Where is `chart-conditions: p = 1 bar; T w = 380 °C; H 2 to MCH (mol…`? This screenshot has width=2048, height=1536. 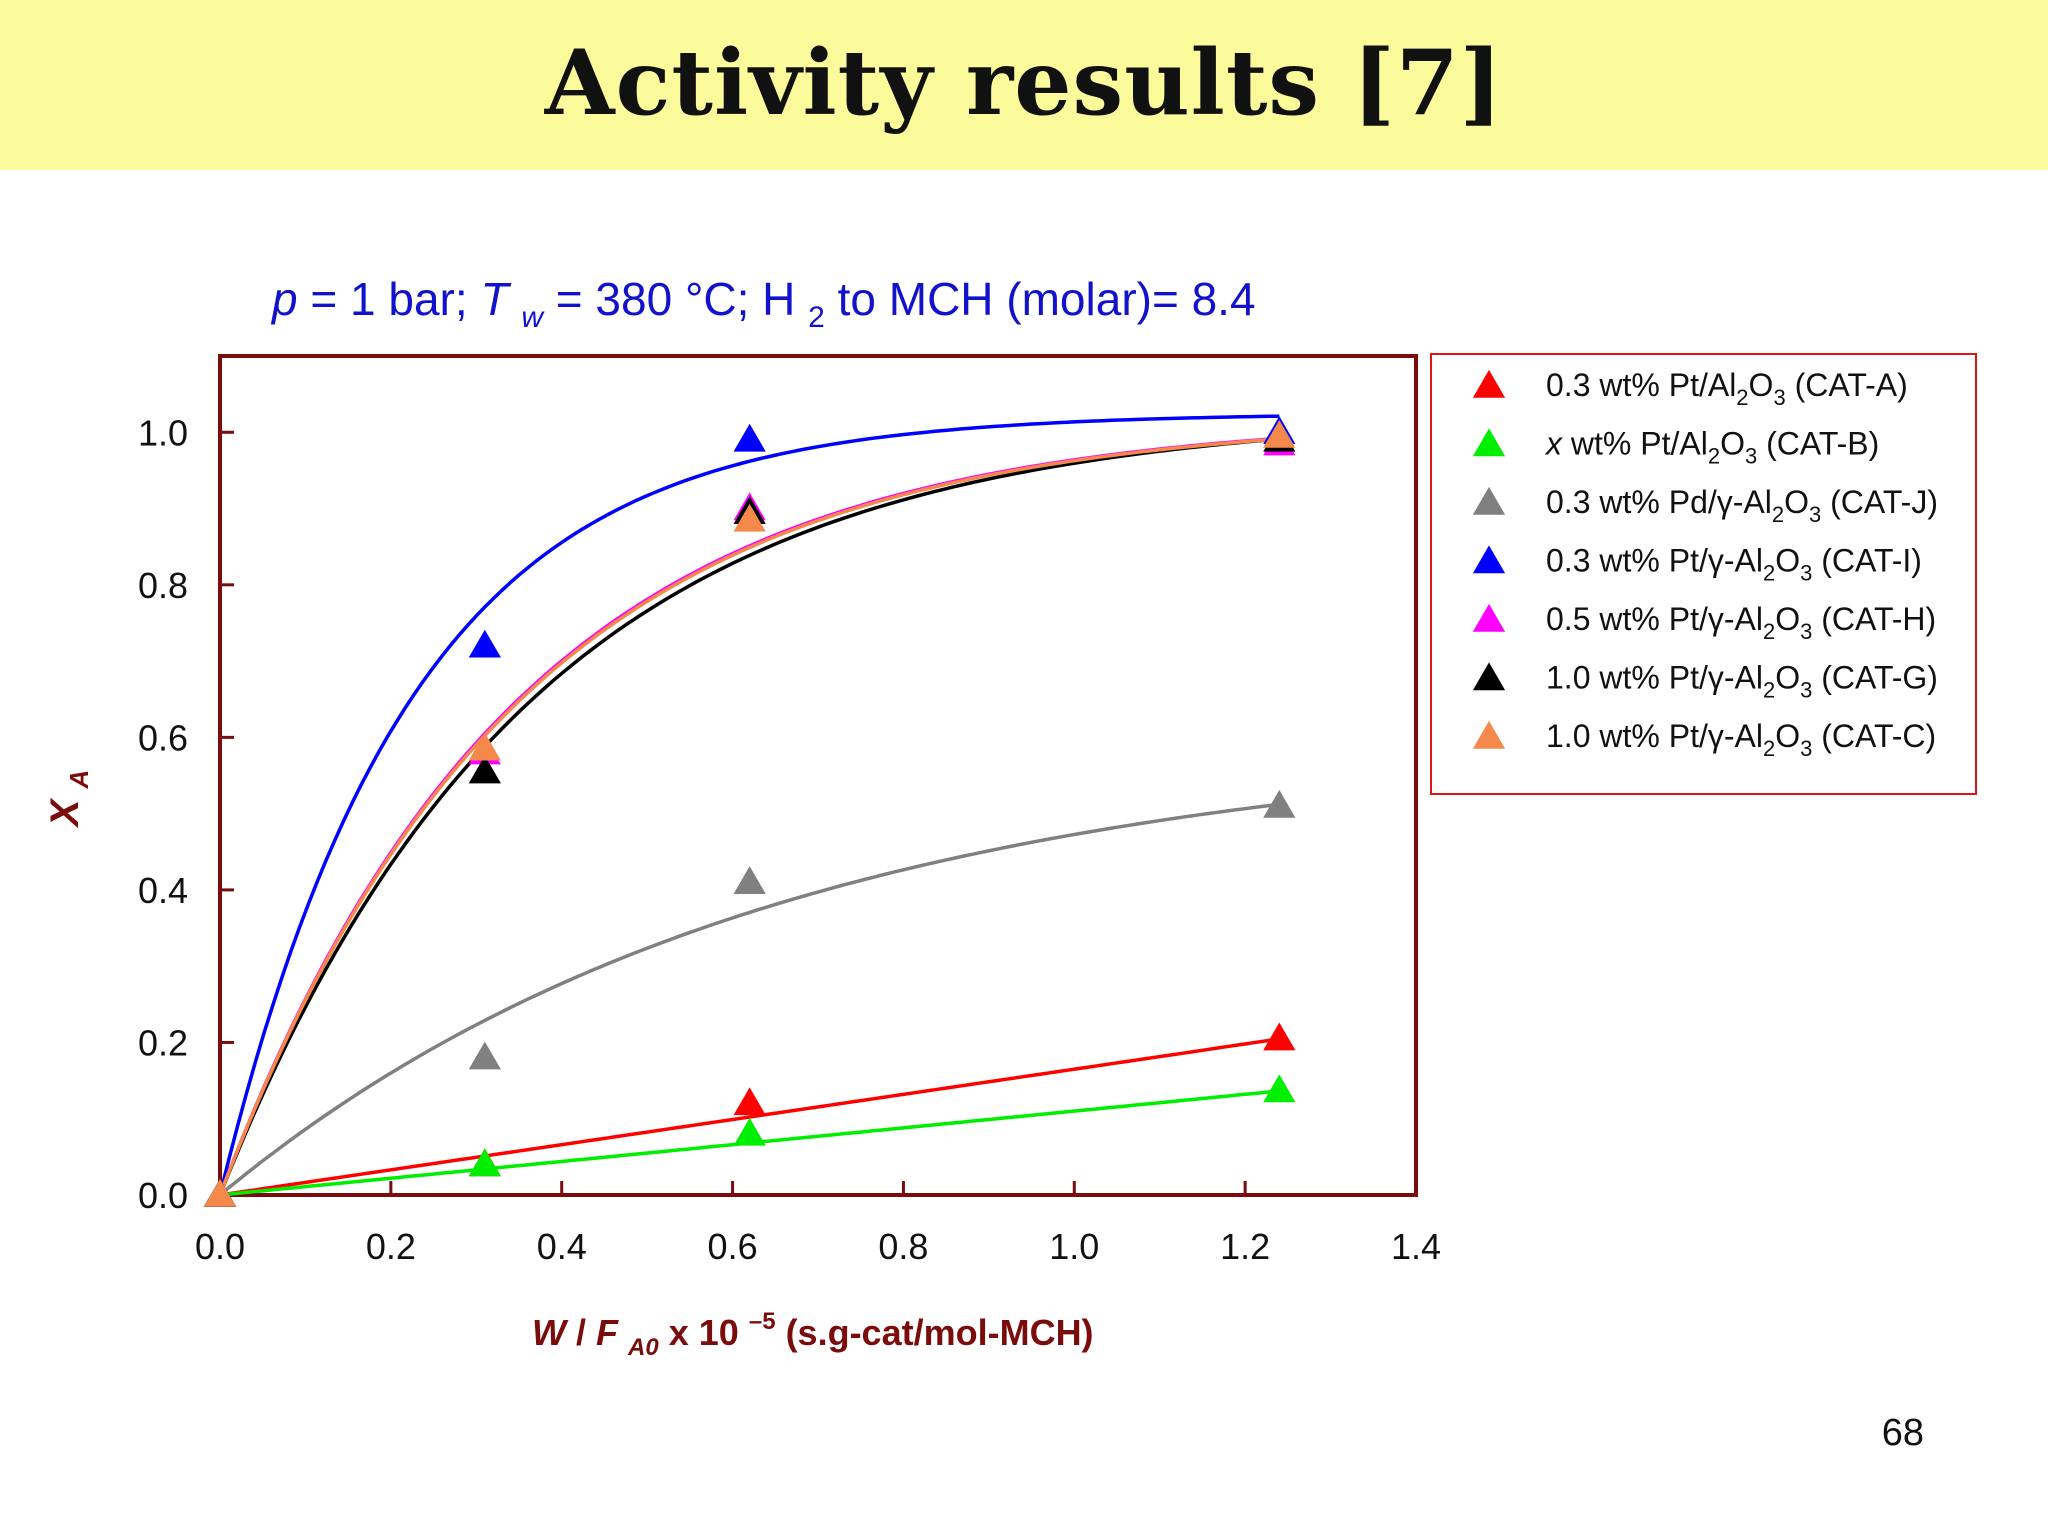
chart-conditions: p = 1 bar; T w = 380 °C; H 2 to MCH (mol… is located at coordinates (763, 305).